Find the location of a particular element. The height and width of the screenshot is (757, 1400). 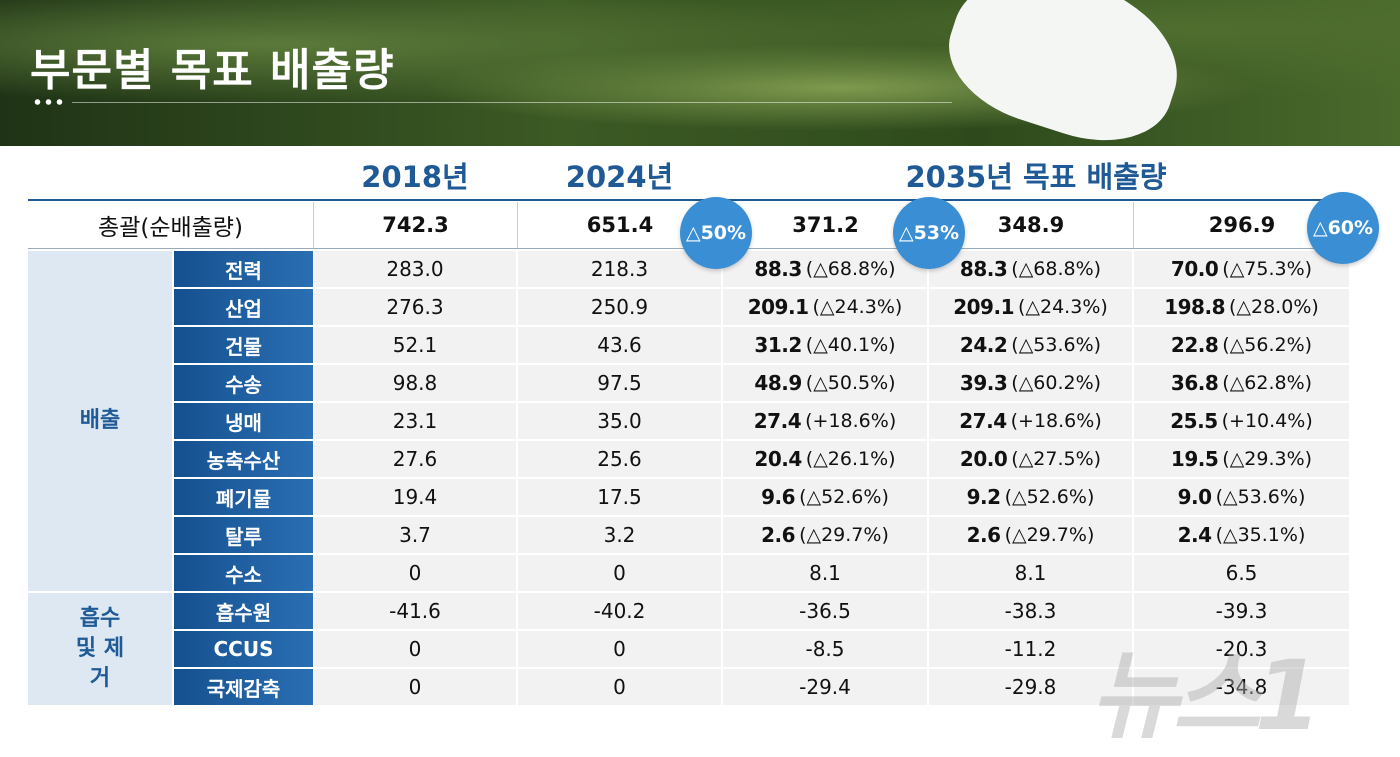

cell-value: 39.3 is located at coordinates (983, 383).